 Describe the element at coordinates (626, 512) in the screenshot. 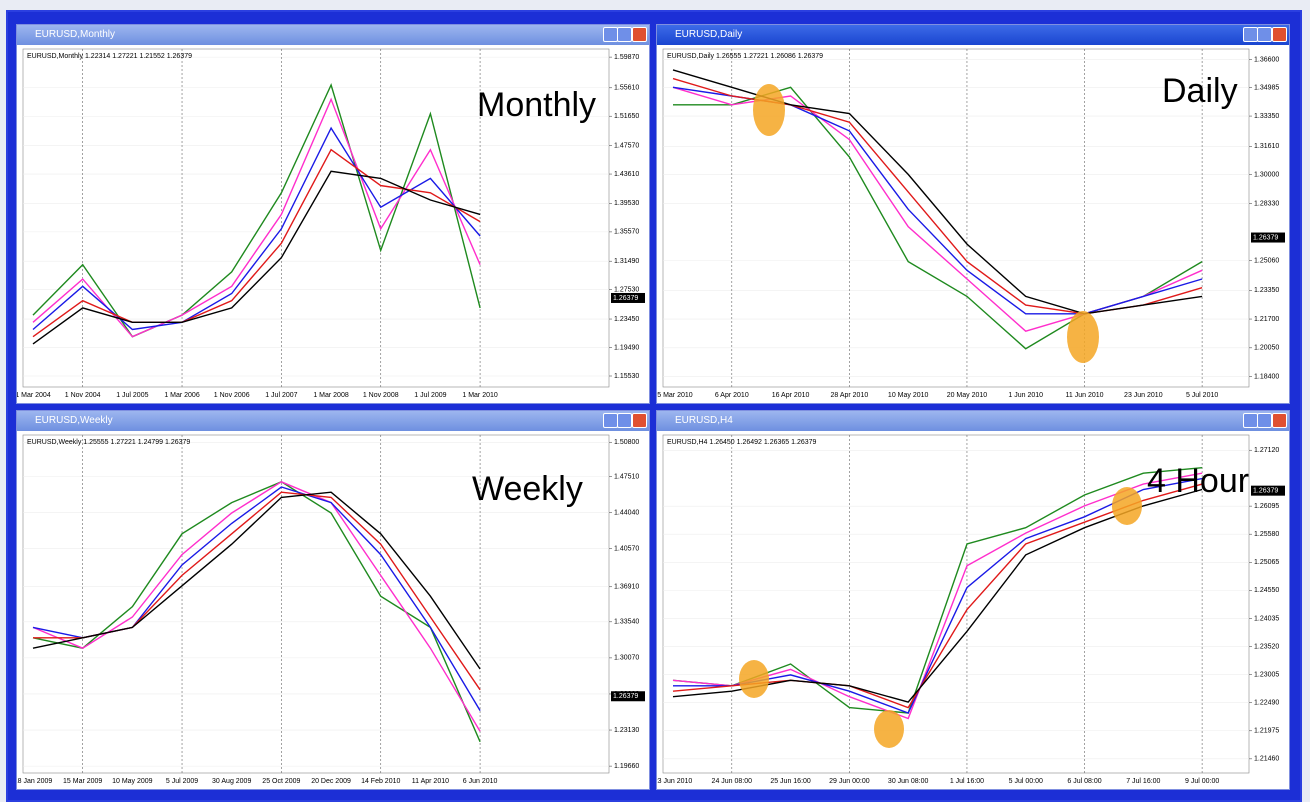

I see `y-tick-label: 1.44040` at that location.